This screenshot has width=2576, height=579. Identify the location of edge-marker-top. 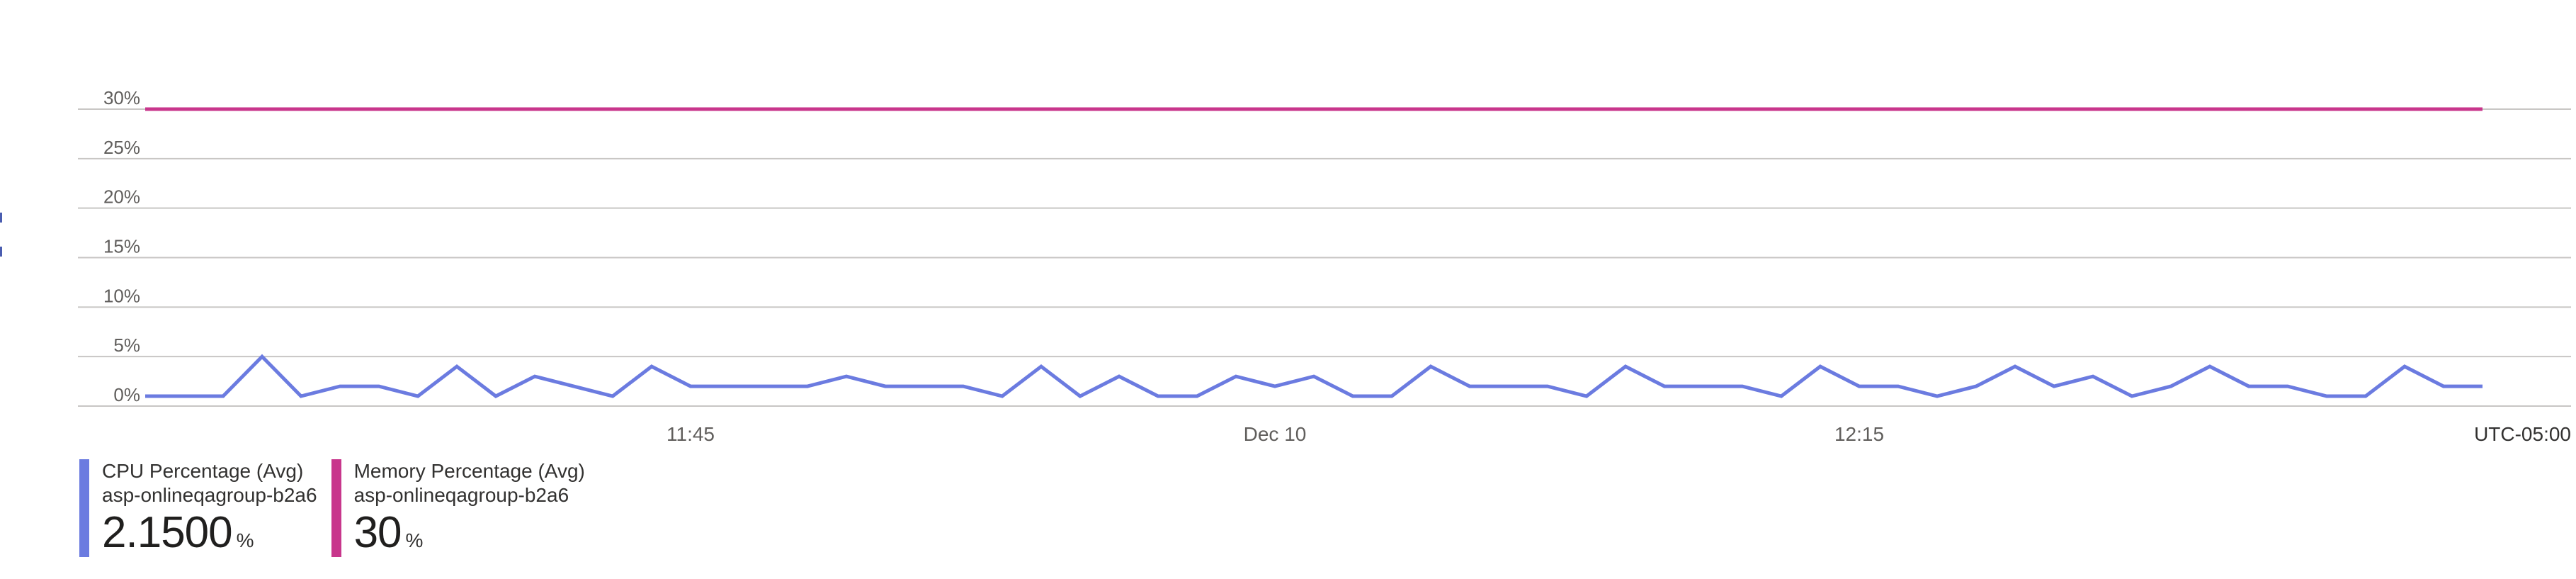
(1, 218).